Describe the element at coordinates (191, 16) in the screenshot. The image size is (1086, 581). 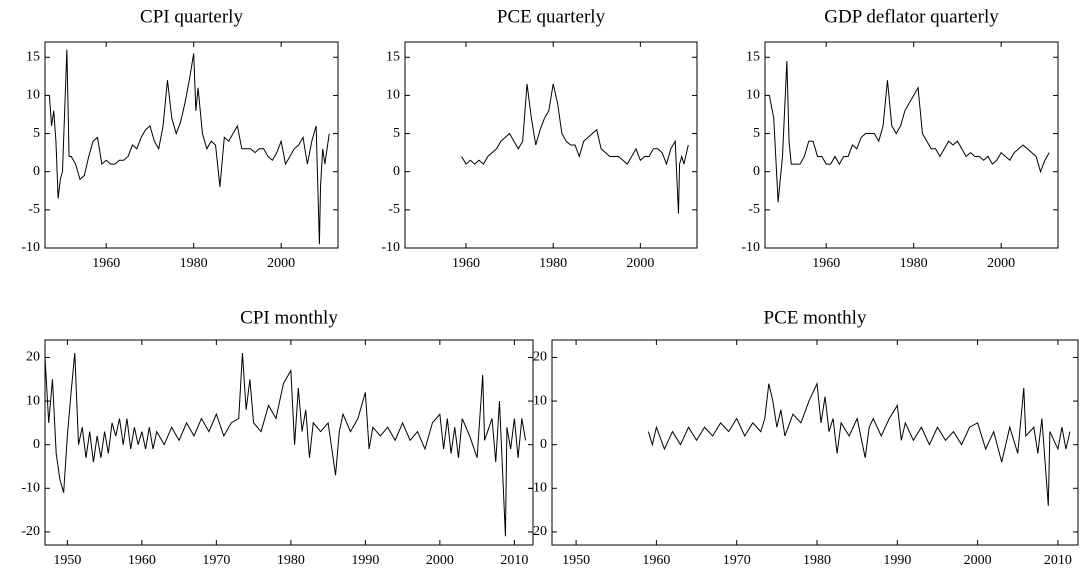
I see `chart-title: CPI quarterly` at that location.